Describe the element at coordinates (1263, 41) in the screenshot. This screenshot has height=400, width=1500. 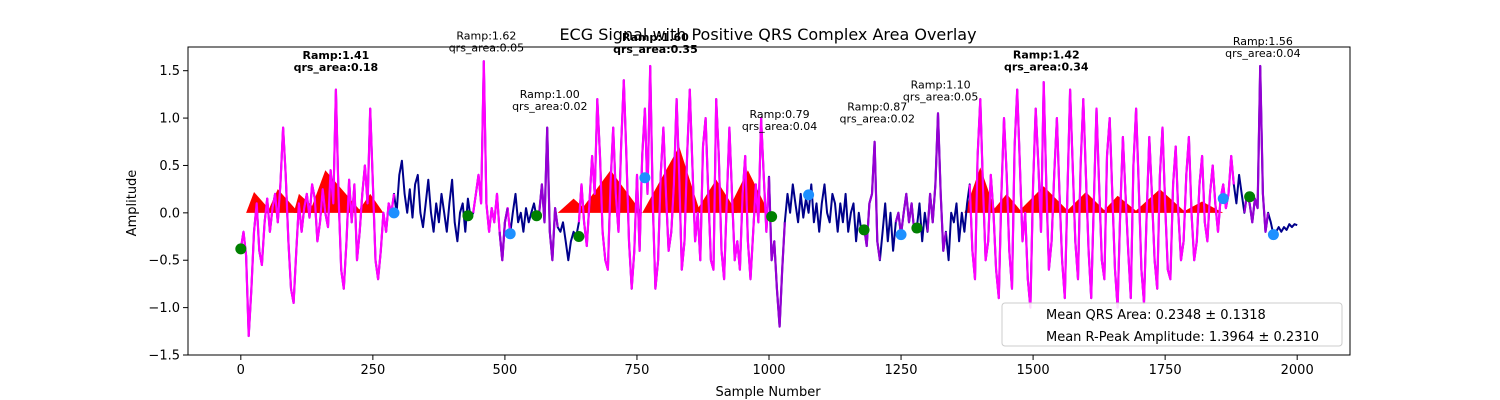
I see `peak-annotation: Ramp:1.56` at that location.